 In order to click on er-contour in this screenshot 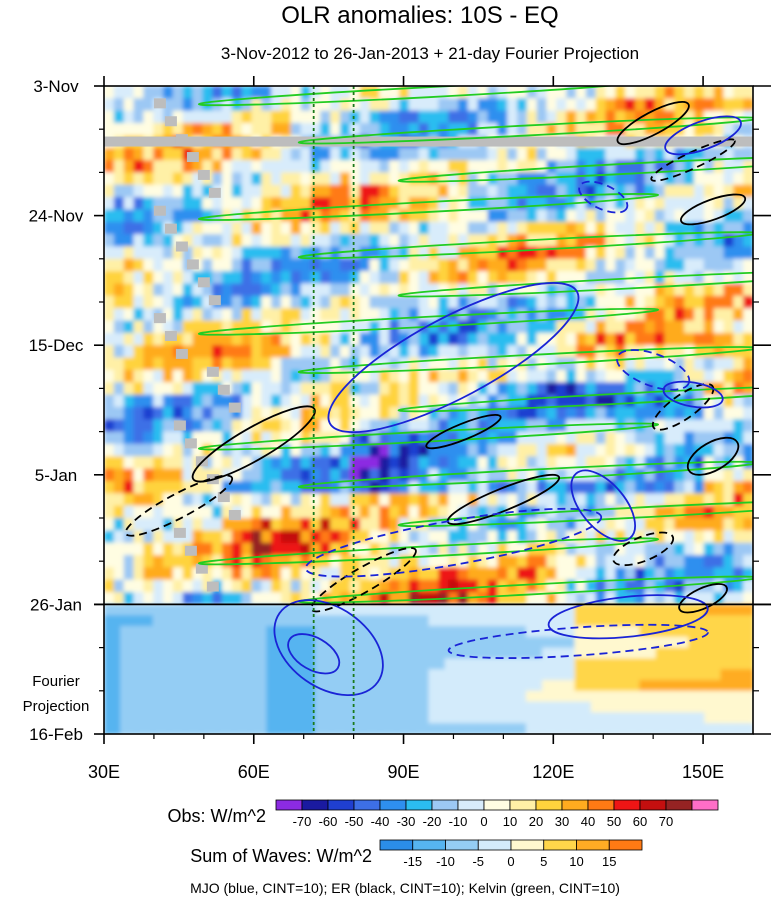, I will do `click(713, 209)`.